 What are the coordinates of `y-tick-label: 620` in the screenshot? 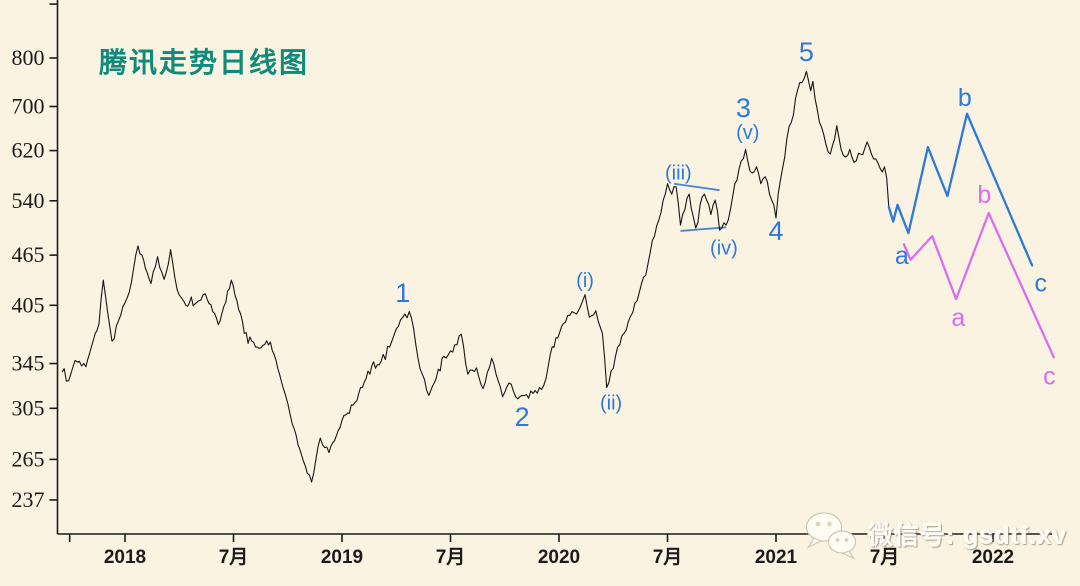 It's located at (28, 150).